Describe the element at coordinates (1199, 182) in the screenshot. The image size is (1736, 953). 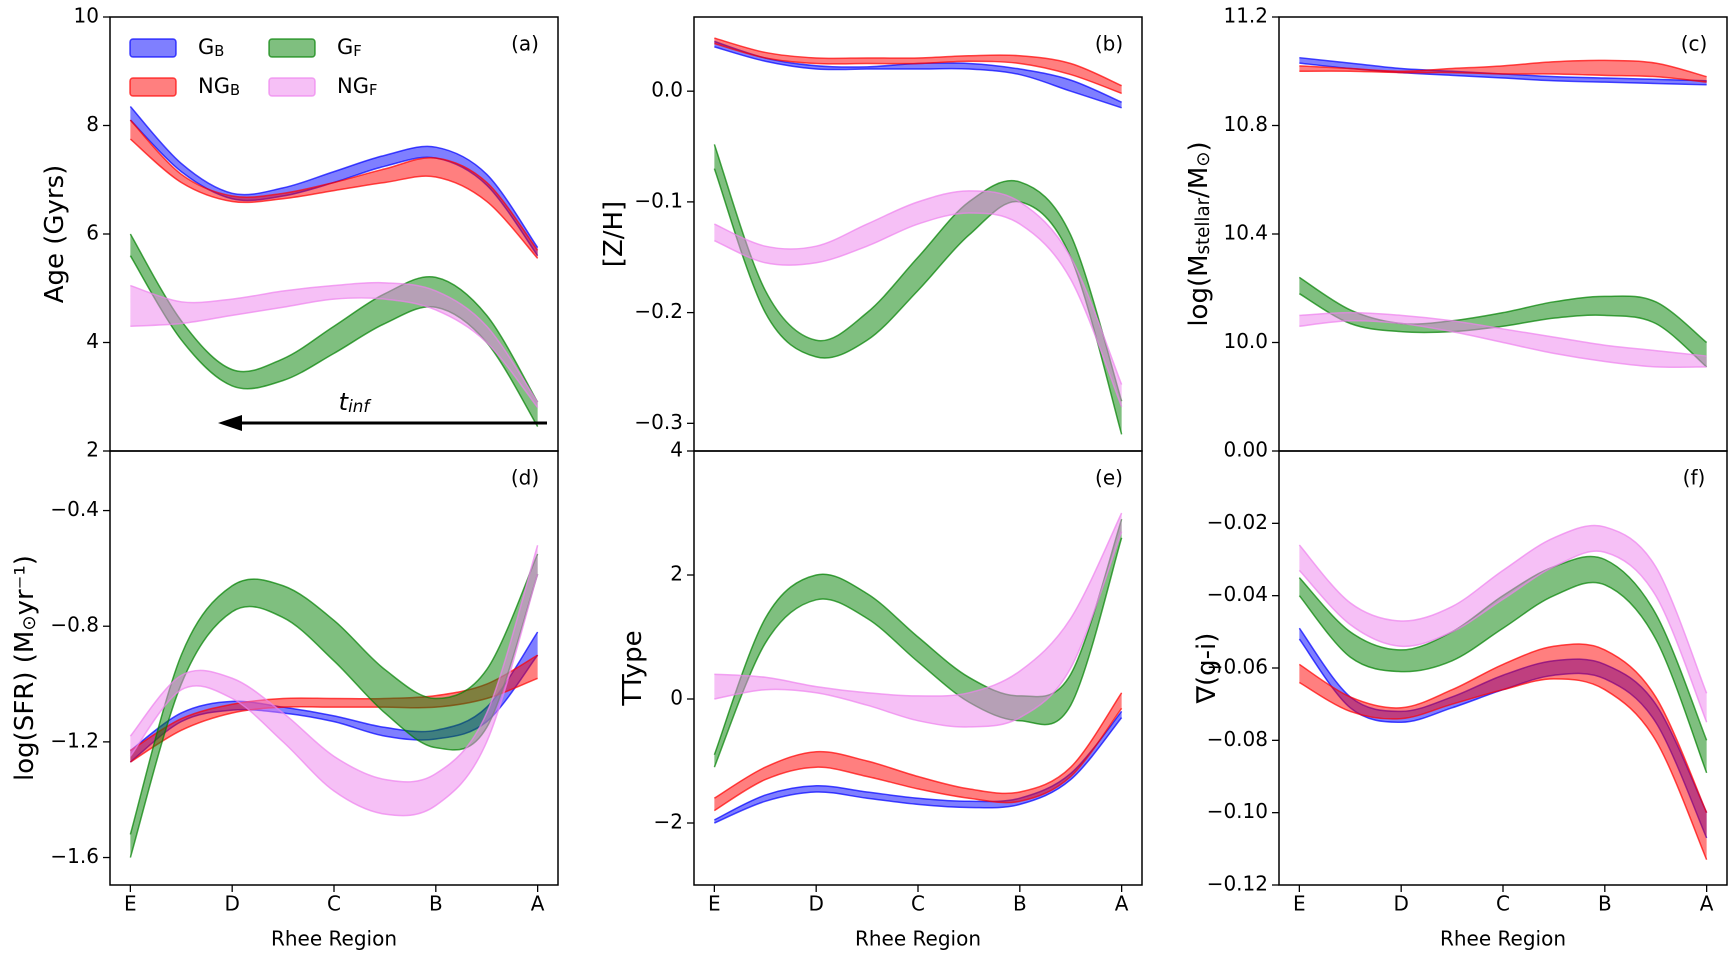
I see `text-part: /M` at that location.